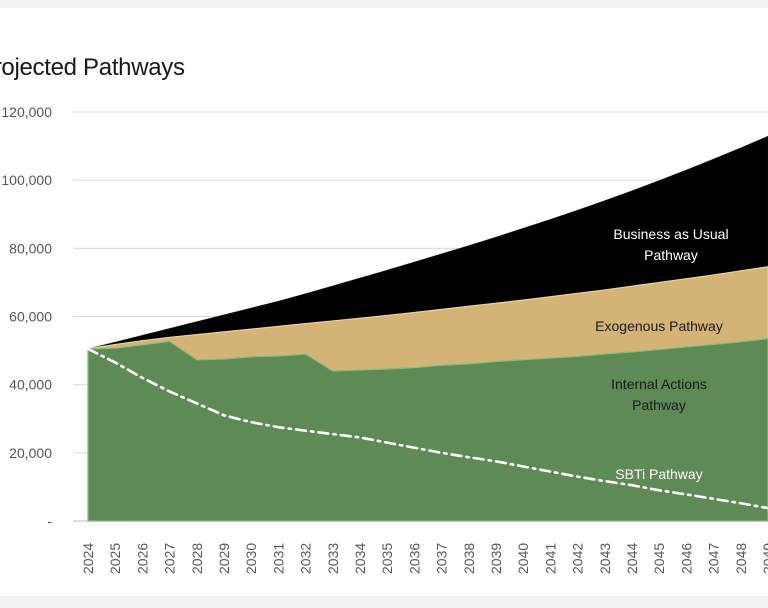 This screenshot has height=608, width=768. I want to click on internal-actions-pathway-label: Internal Actions Pathway, so click(659, 394).